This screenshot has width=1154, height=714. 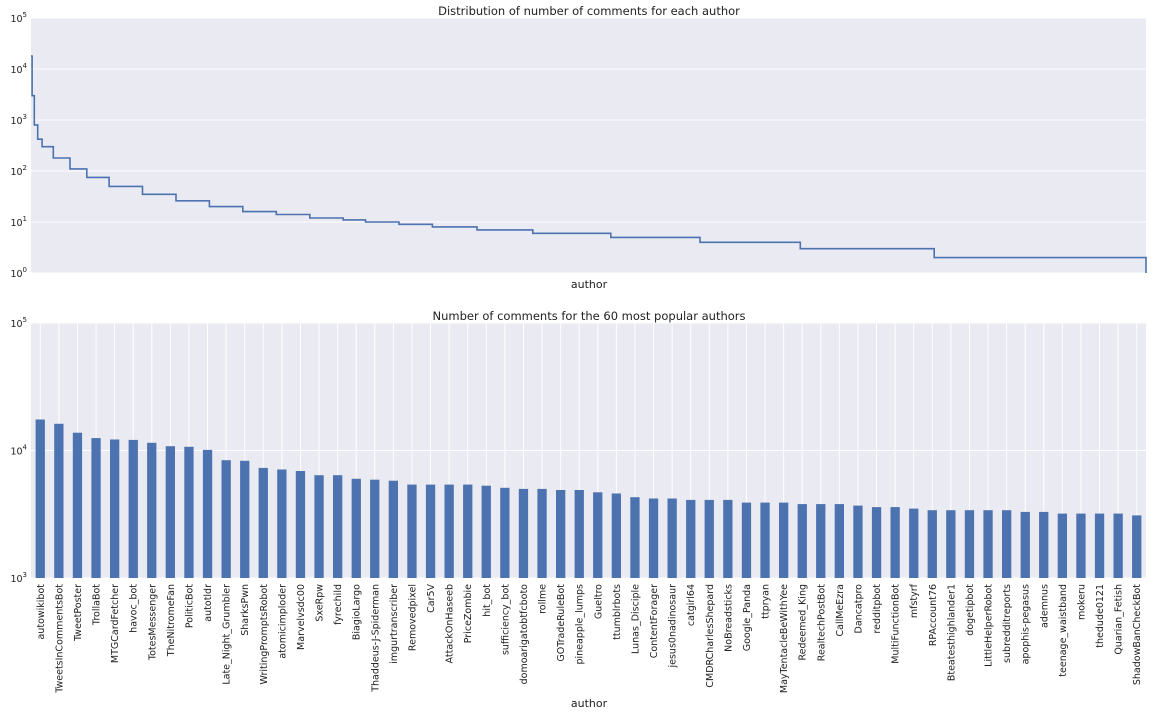 I want to click on x-tick-label: catgirl64, so click(x=691, y=605).